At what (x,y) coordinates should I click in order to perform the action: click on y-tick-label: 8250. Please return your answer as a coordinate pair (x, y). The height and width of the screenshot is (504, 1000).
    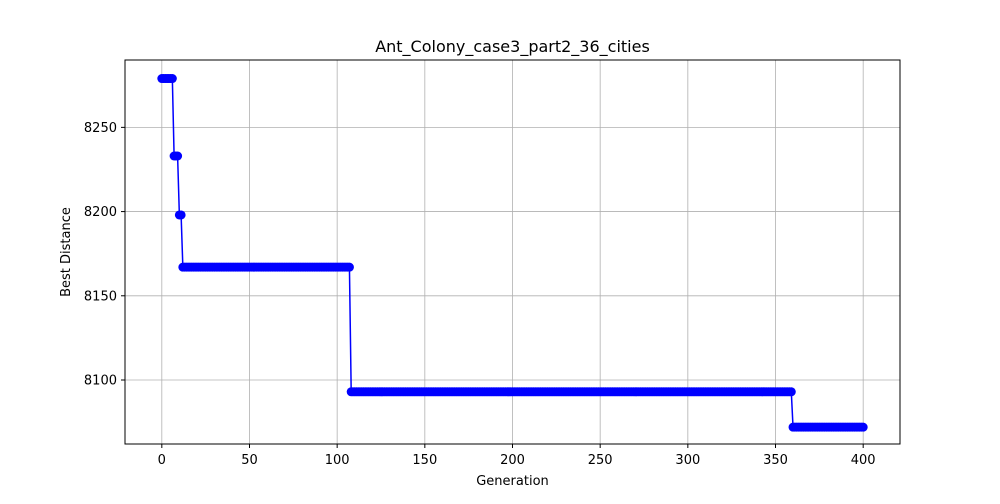
    Looking at the image, I should click on (100, 128).